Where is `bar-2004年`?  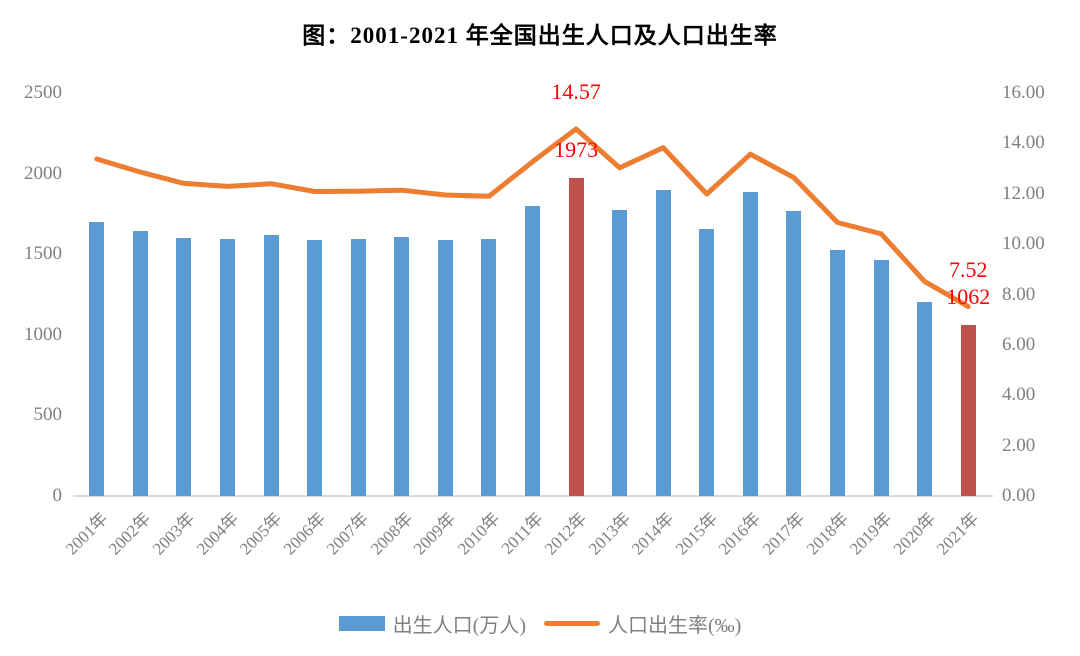
bar-2004年 is located at coordinates (227, 367).